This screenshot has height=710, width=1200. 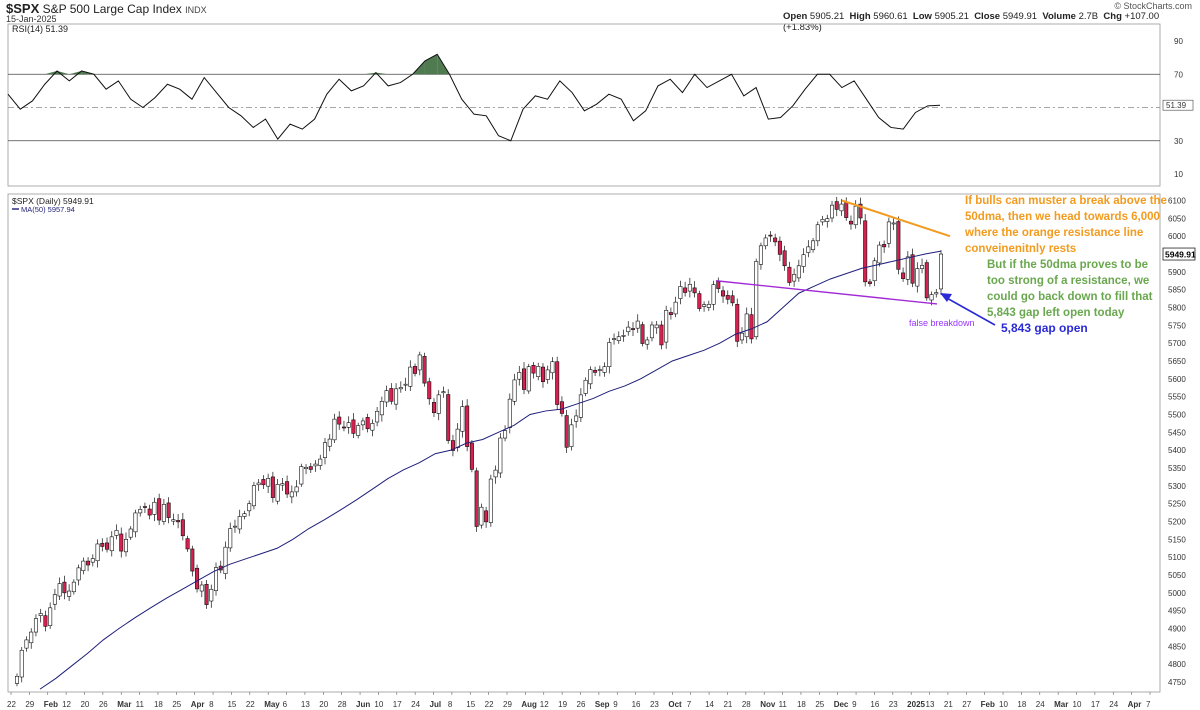 I want to click on x-tick-label: Jul, so click(x=436, y=704).